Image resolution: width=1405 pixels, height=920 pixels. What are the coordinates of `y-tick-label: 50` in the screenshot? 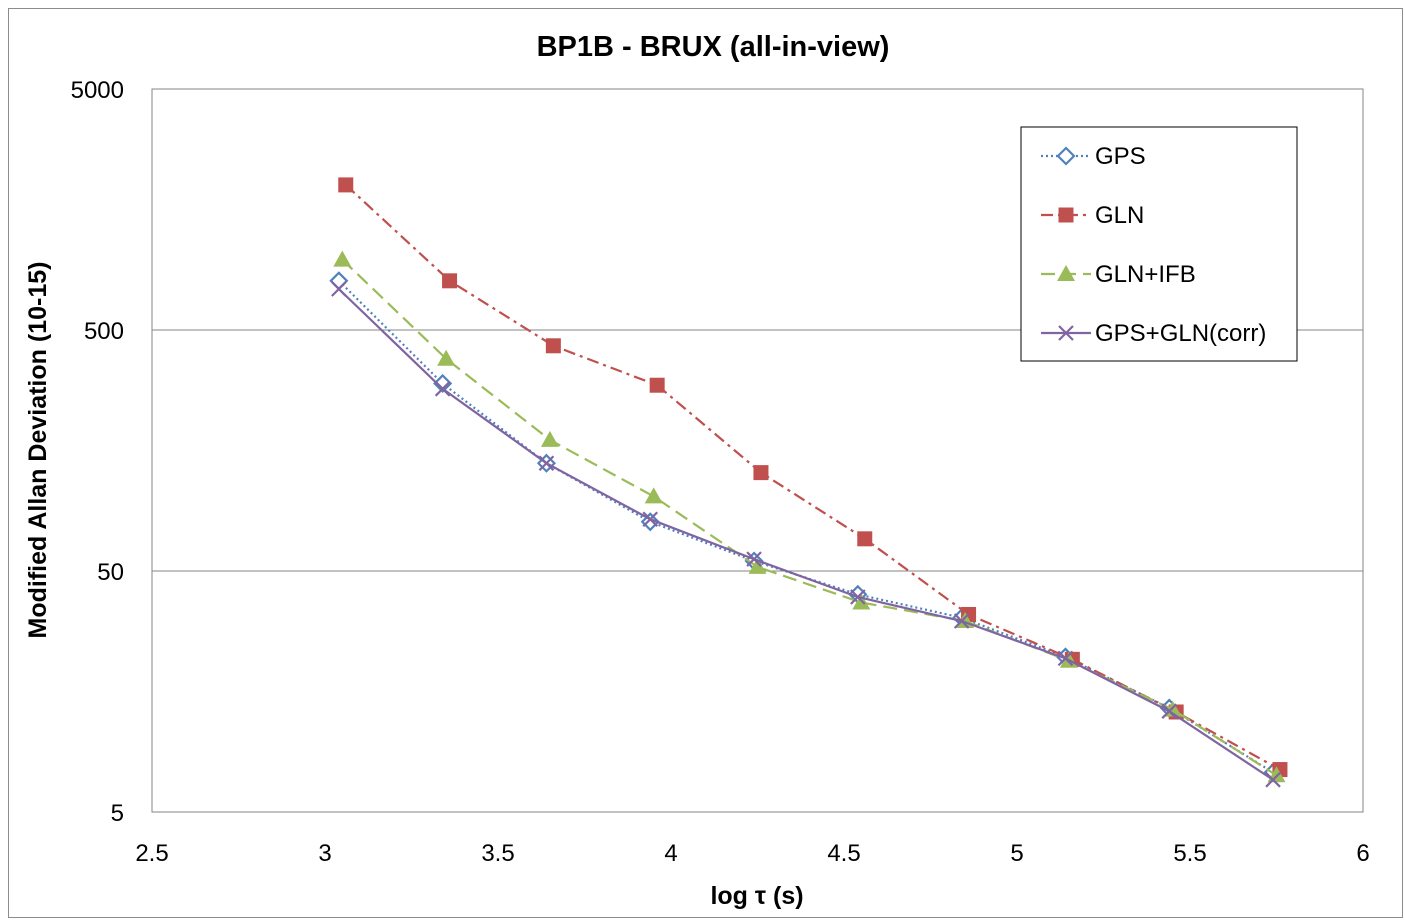 It's located at (110, 572).